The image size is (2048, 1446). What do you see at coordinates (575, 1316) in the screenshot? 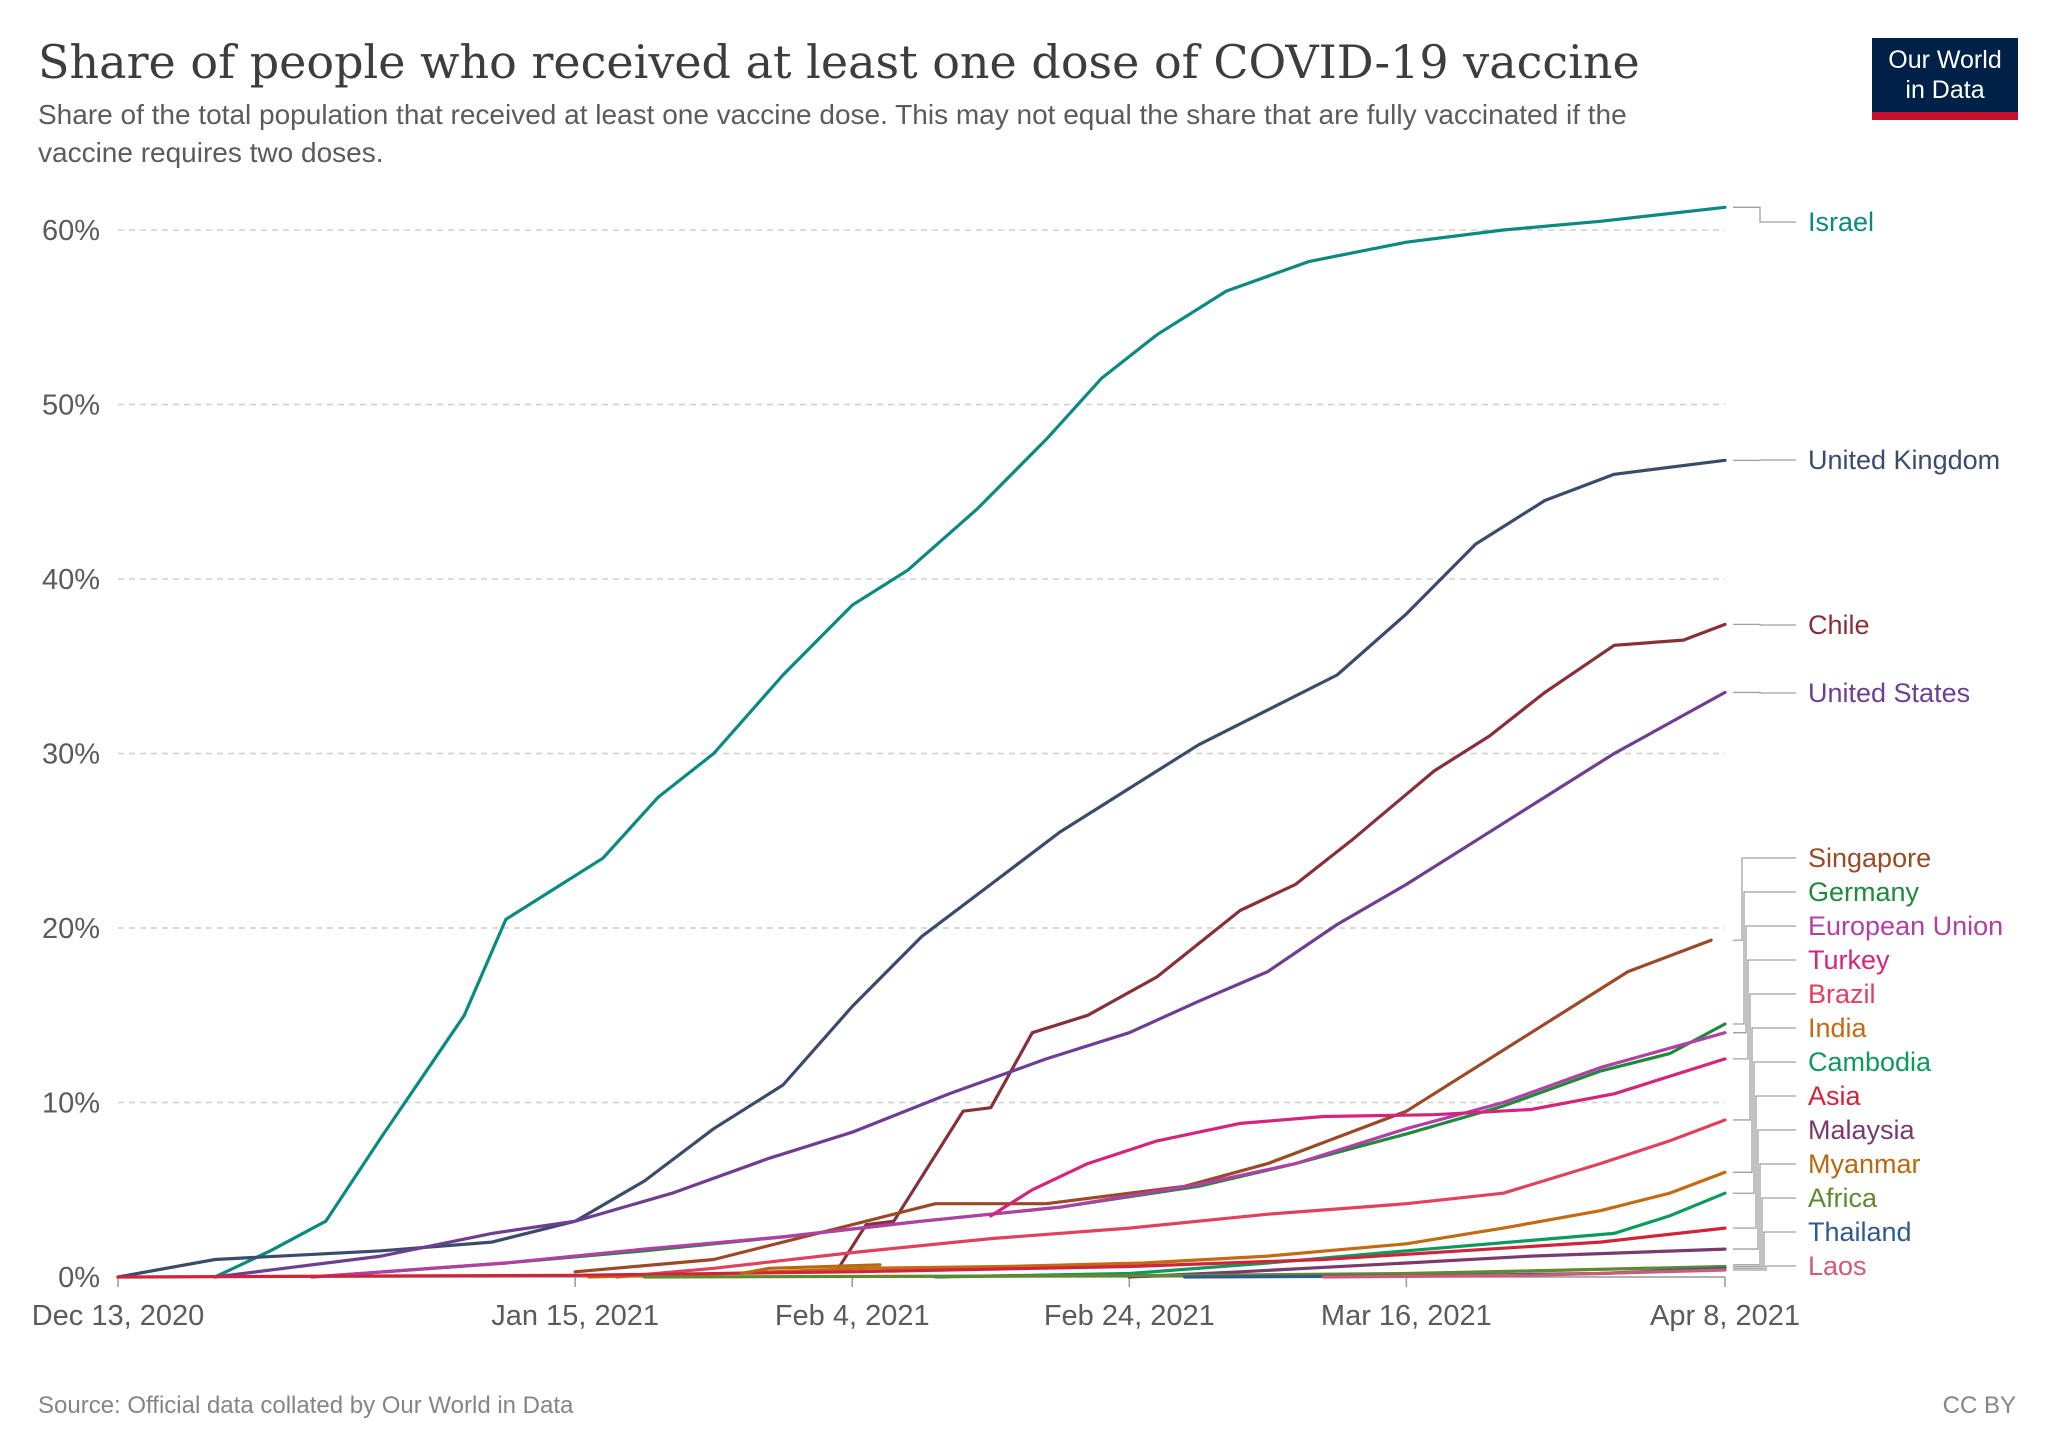
I see `x-tick-label-1: Jan 15, 2021` at bounding box center [575, 1316].